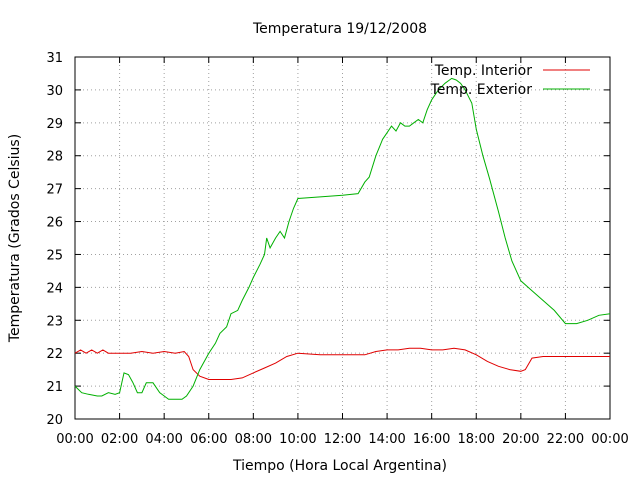  I want to click on x-tick-label: 14:00, so click(386, 439).